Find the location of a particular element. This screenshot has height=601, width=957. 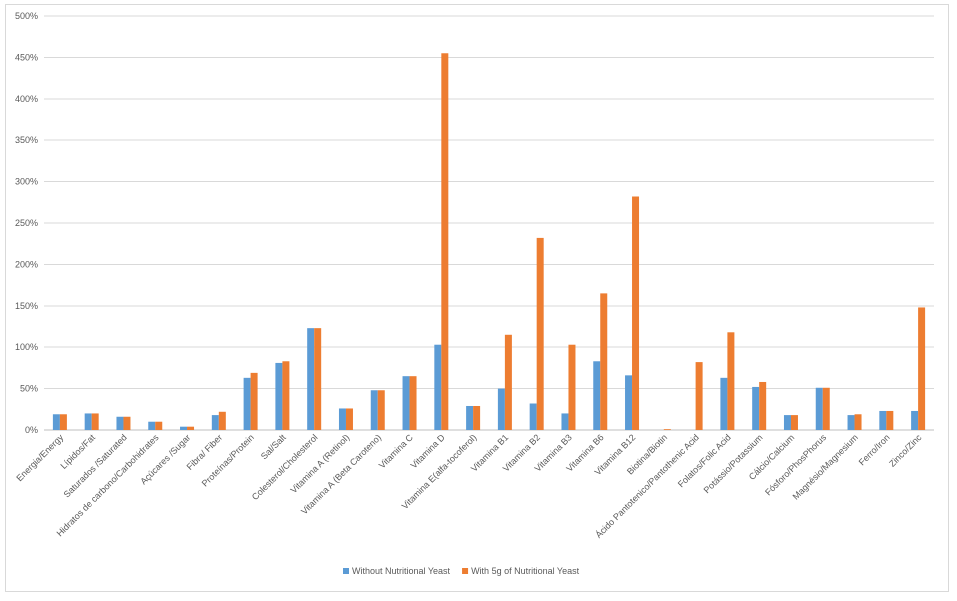

y-tick-label: 300% is located at coordinates (26, 182).